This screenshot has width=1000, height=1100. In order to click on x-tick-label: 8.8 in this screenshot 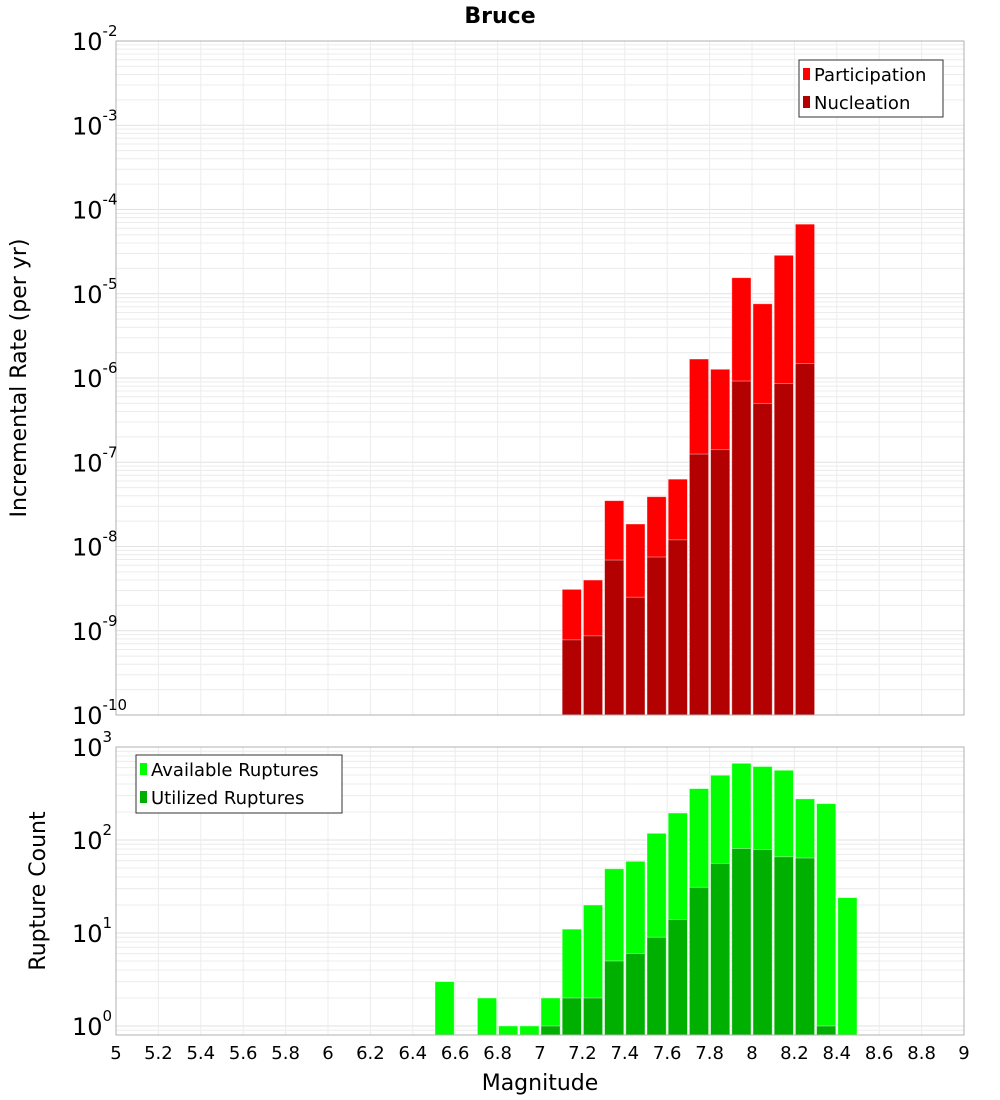, I will do `click(921, 1053)`.